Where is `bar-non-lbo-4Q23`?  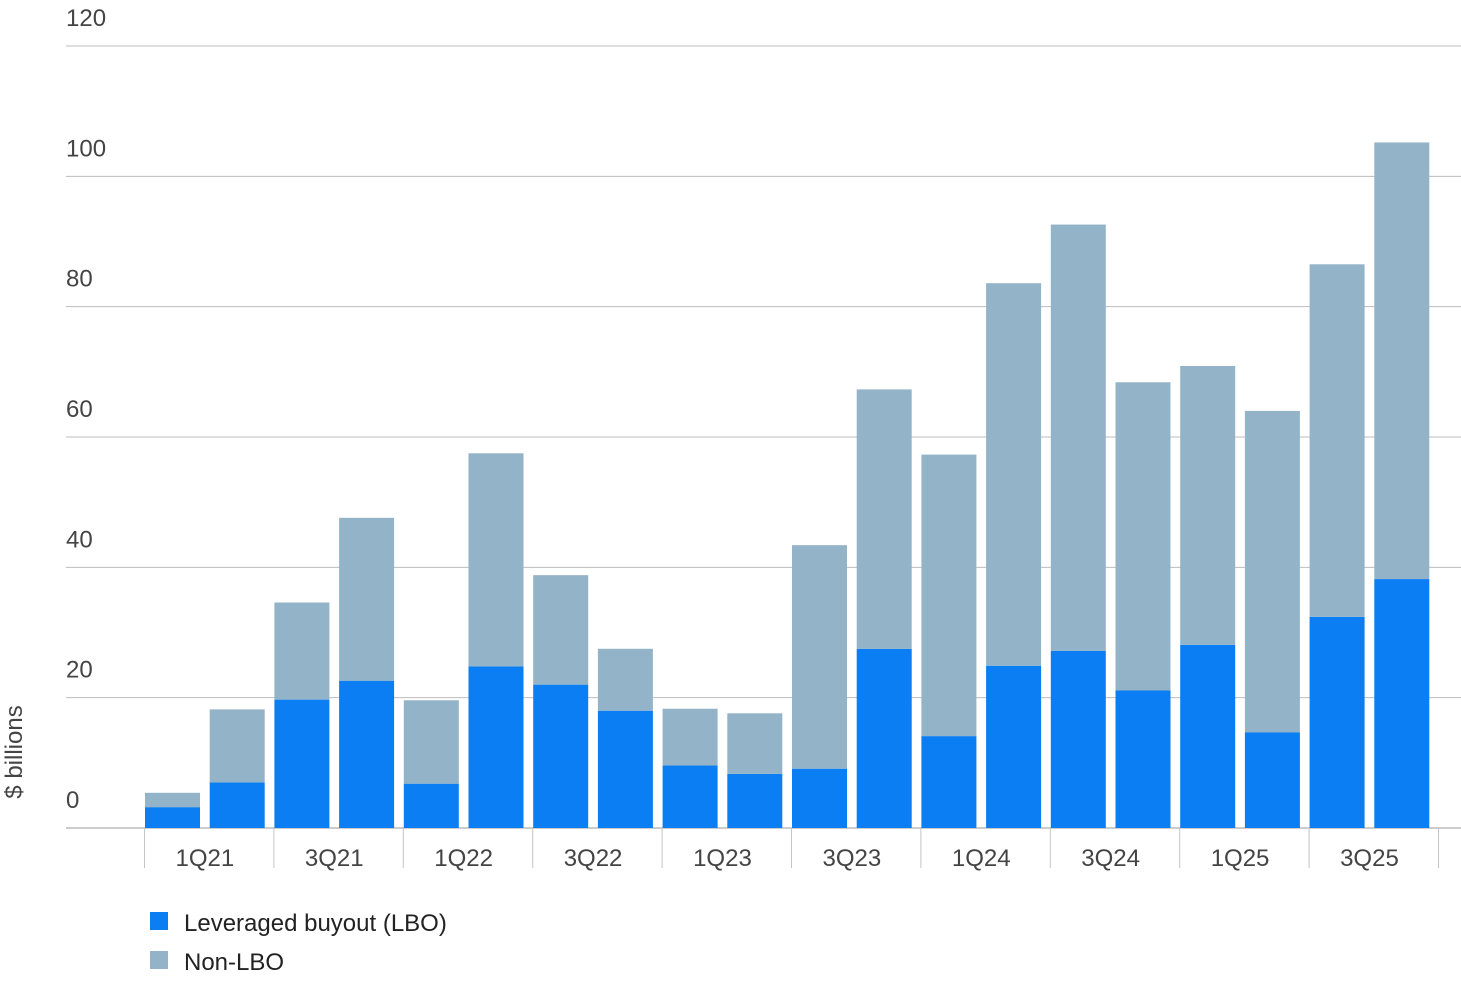
bar-non-lbo-4Q23 is located at coordinates (884, 519).